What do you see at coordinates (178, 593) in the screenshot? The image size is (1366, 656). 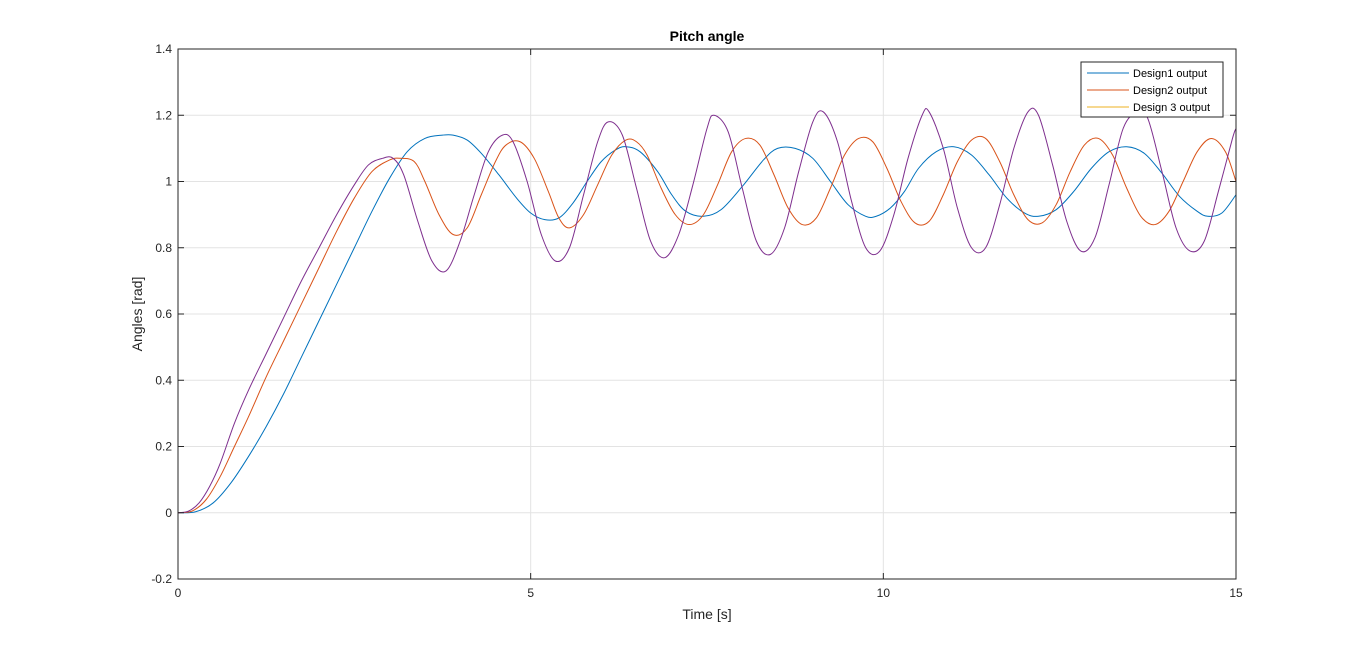 I see `x-tick-label: 0` at bounding box center [178, 593].